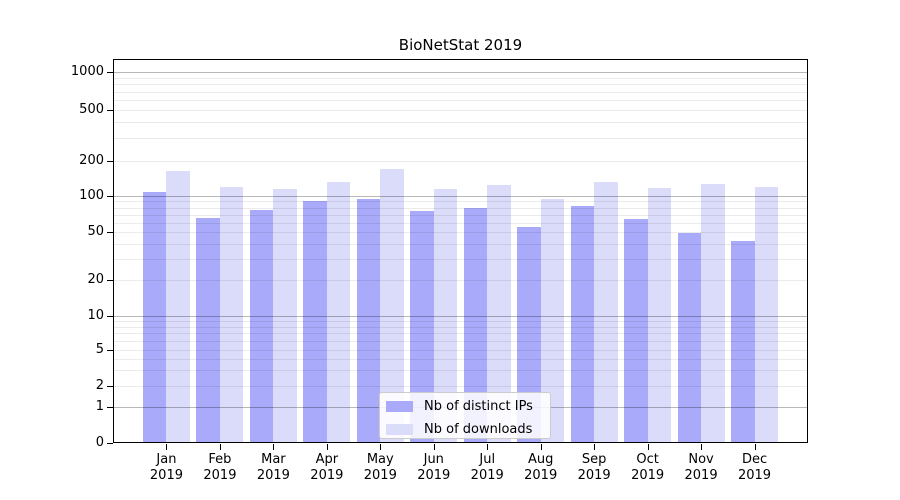 The width and height of the screenshot is (900, 500). What do you see at coordinates (478, 429) in the screenshot?
I see `legend-label-downloads: Nb of downloads` at bounding box center [478, 429].